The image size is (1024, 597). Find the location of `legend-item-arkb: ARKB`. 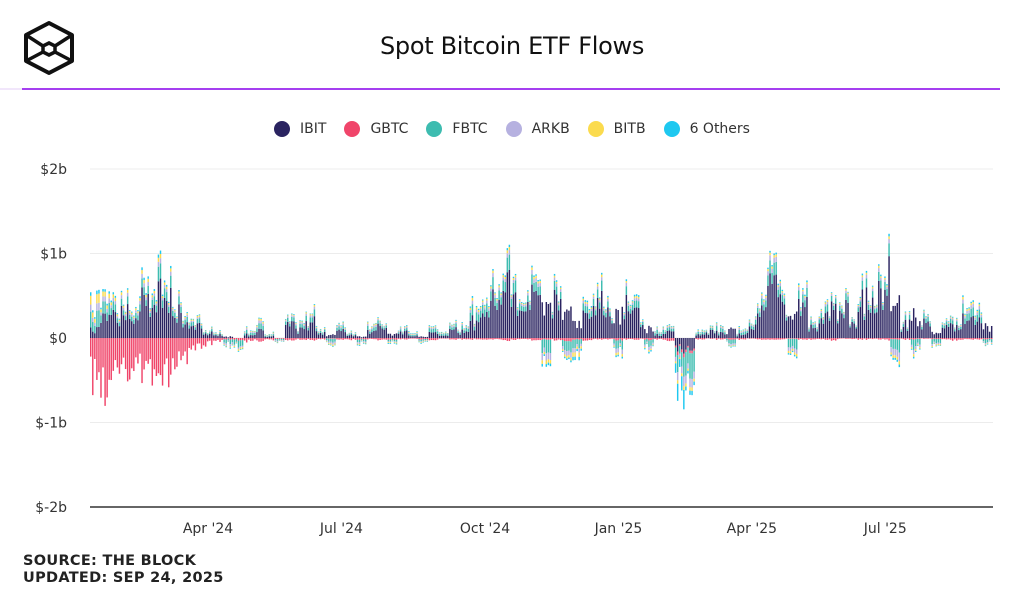

legend-item-arkb: ARKB is located at coordinates (537, 129).